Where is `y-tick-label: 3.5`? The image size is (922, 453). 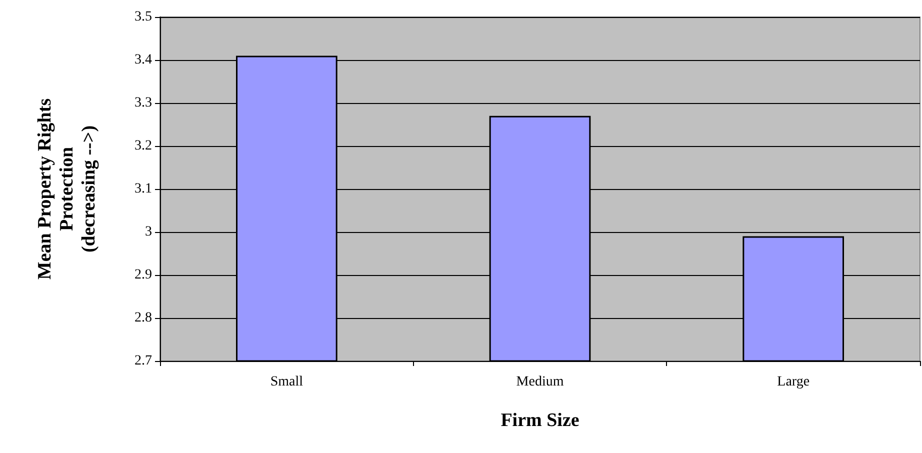
y-tick-label: 3.5 is located at coordinates (143, 17).